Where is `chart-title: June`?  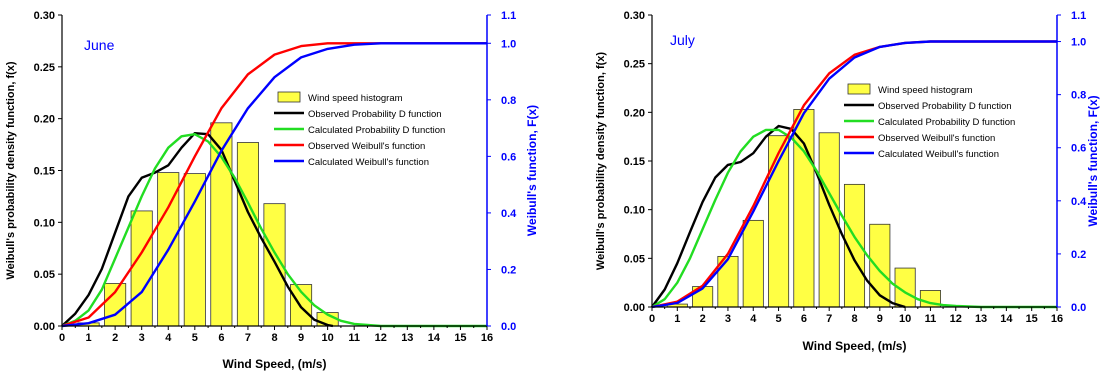 chart-title: June is located at coordinates (99, 45).